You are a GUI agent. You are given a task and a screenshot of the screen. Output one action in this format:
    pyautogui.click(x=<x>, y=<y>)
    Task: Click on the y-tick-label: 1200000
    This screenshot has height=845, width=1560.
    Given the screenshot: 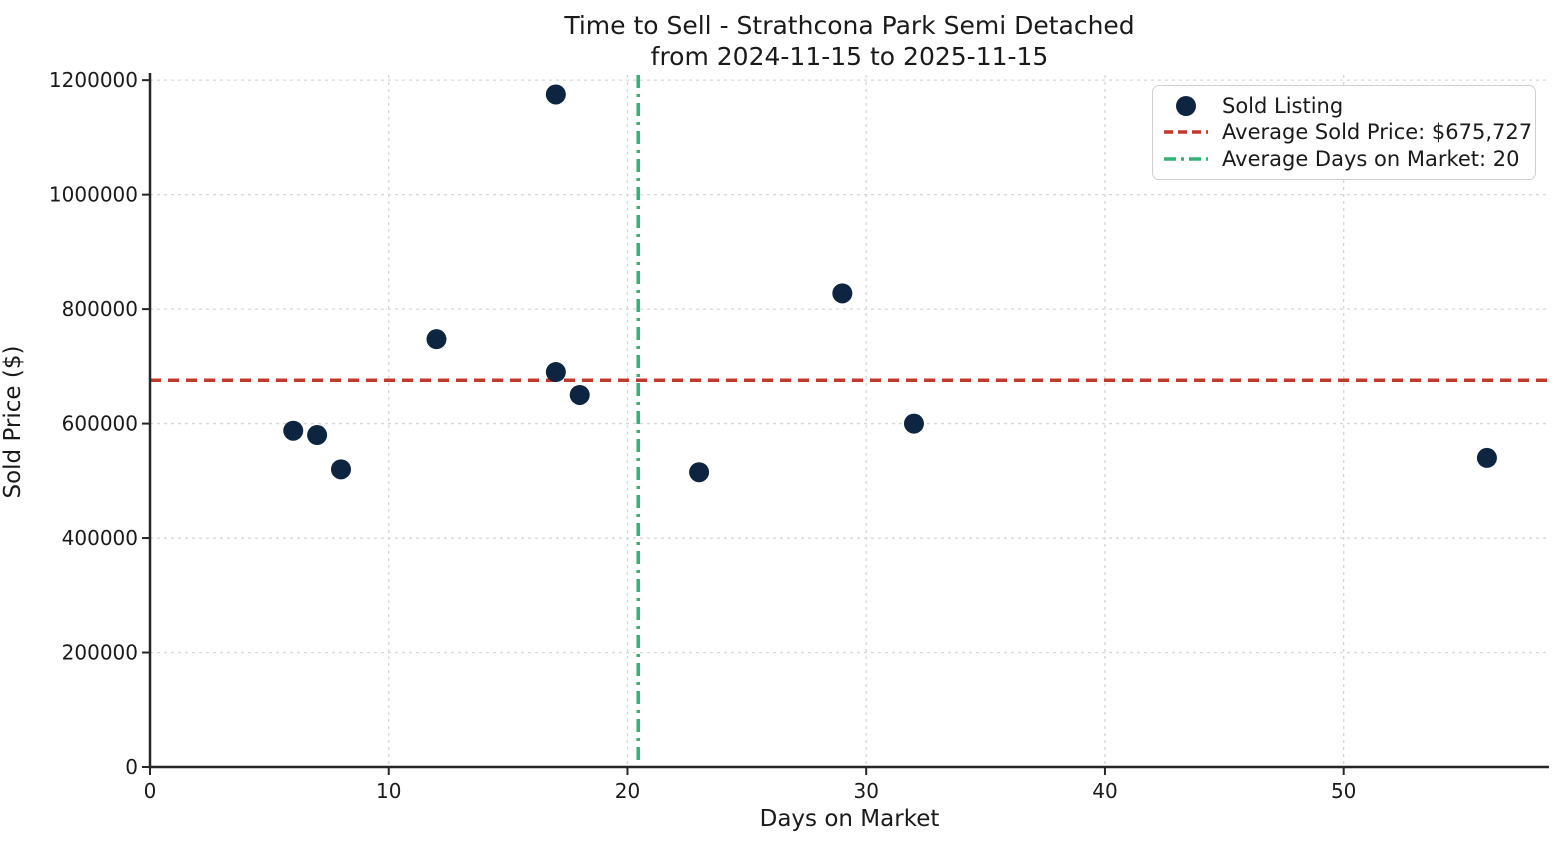 What is the action you would take?
    pyautogui.click(x=93, y=80)
    